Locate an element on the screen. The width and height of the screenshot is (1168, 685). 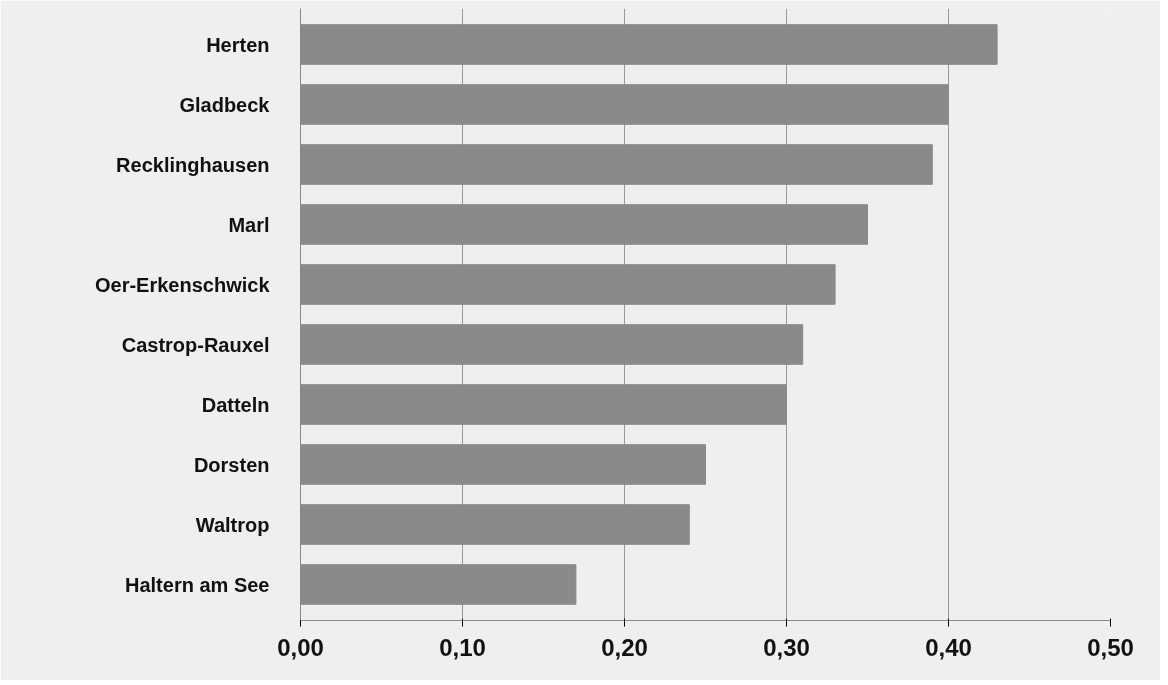
x-tick-label: 0,00 is located at coordinates (300, 647).